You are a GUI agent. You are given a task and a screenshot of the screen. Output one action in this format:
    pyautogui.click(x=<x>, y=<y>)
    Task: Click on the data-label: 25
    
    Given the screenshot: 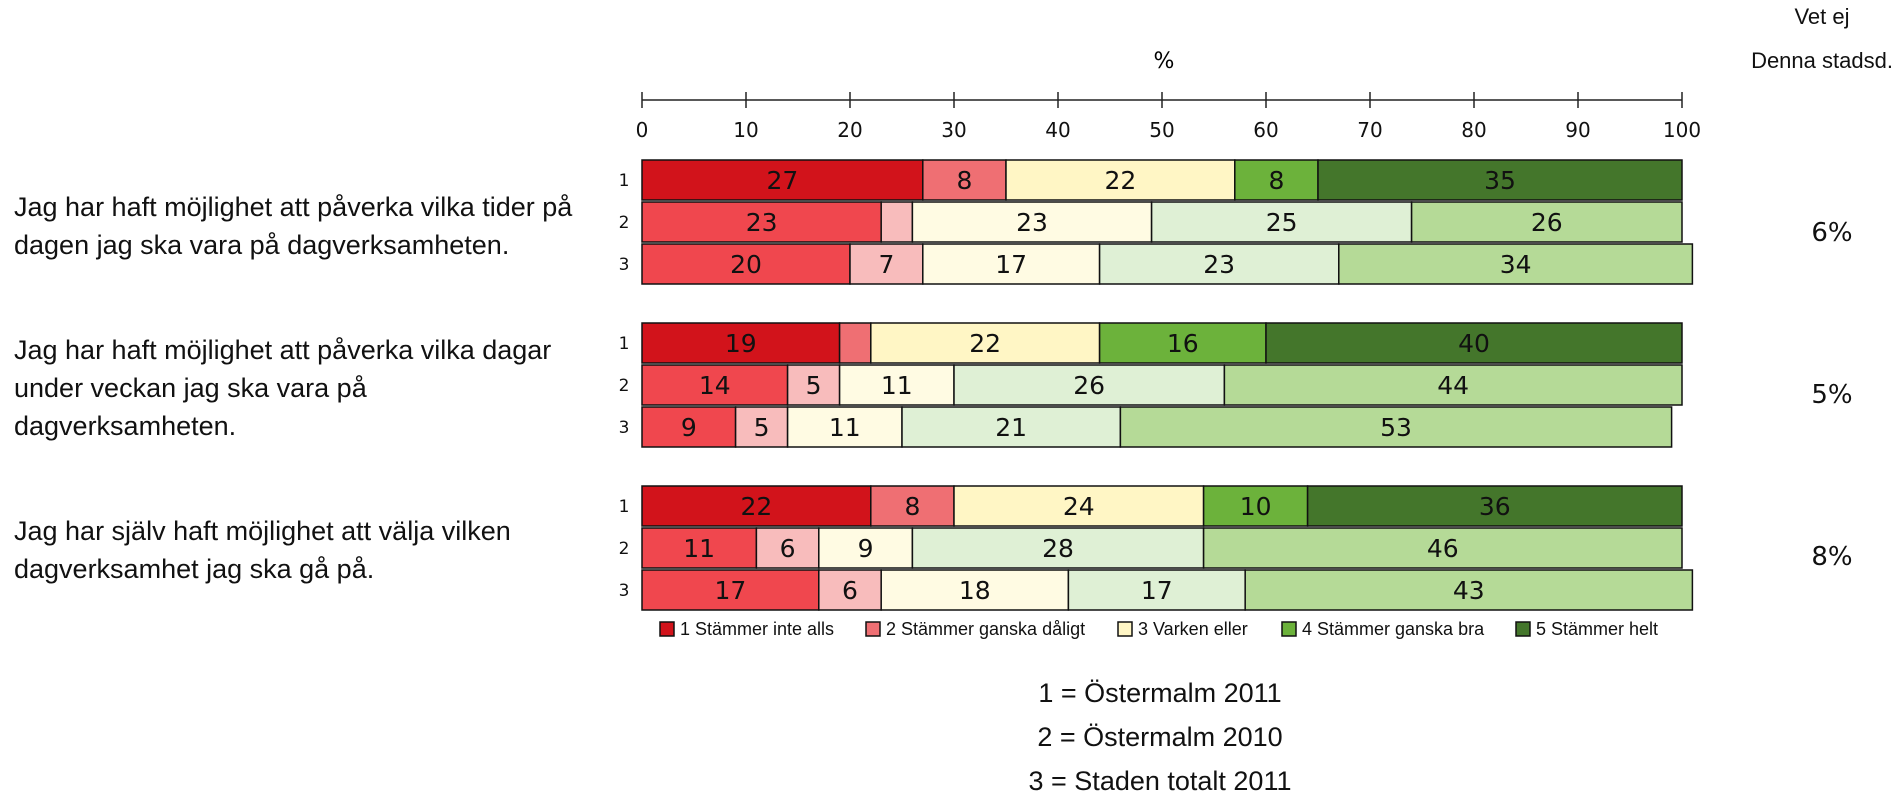 What is the action you would take?
    pyautogui.click(x=1282, y=222)
    